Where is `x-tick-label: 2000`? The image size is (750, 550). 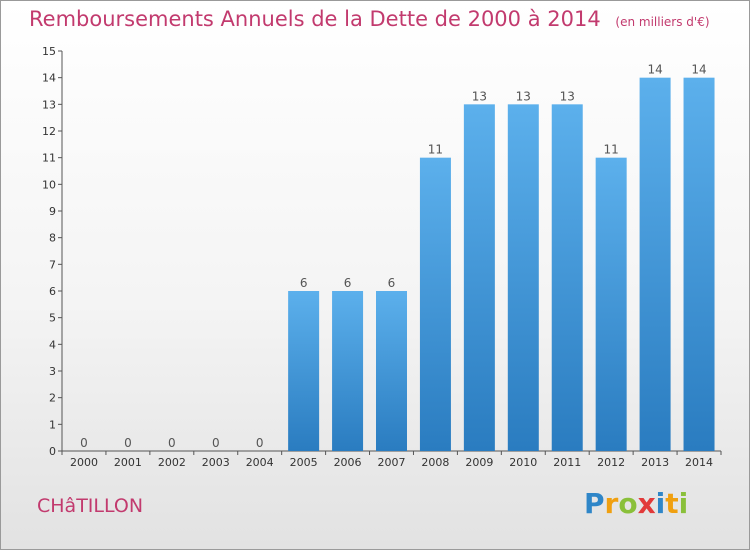
x-tick-label: 2000 is located at coordinates (84, 462).